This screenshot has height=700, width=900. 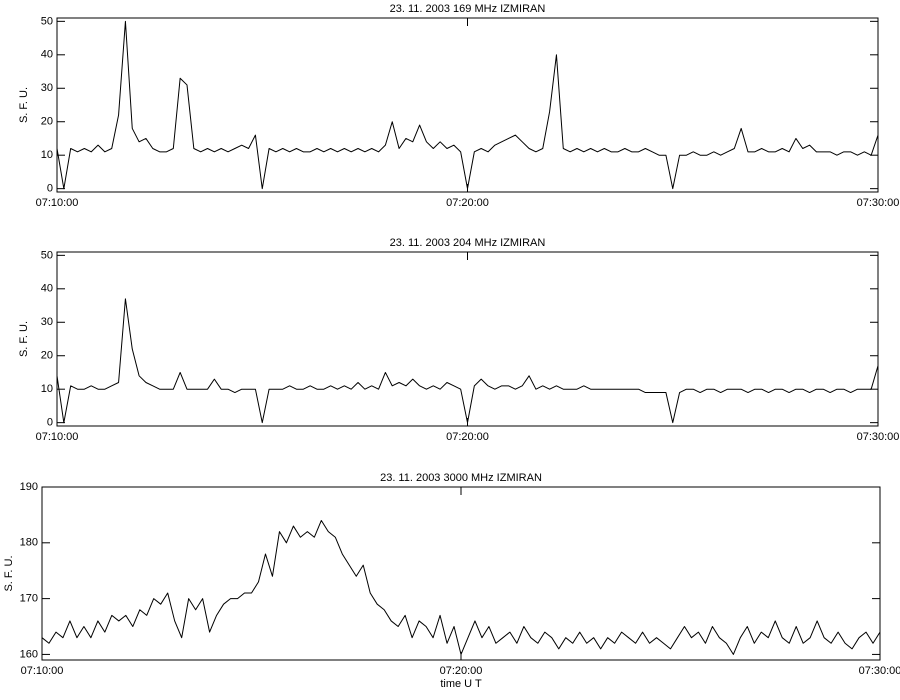 I want to click on y-tick-label: 180, so click(x=29, y=543).